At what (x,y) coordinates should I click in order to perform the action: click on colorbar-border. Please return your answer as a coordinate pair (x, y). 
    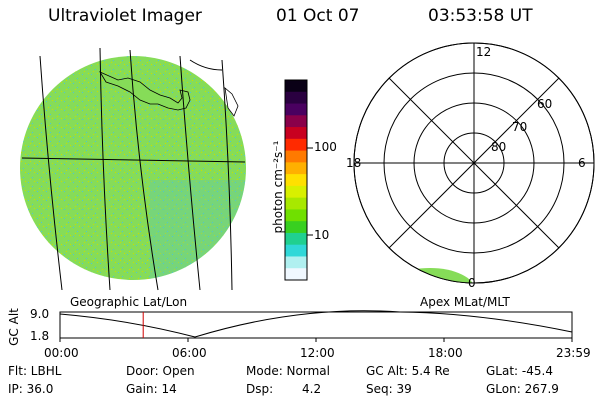
    Looking at the image, I should click on (296, 180).